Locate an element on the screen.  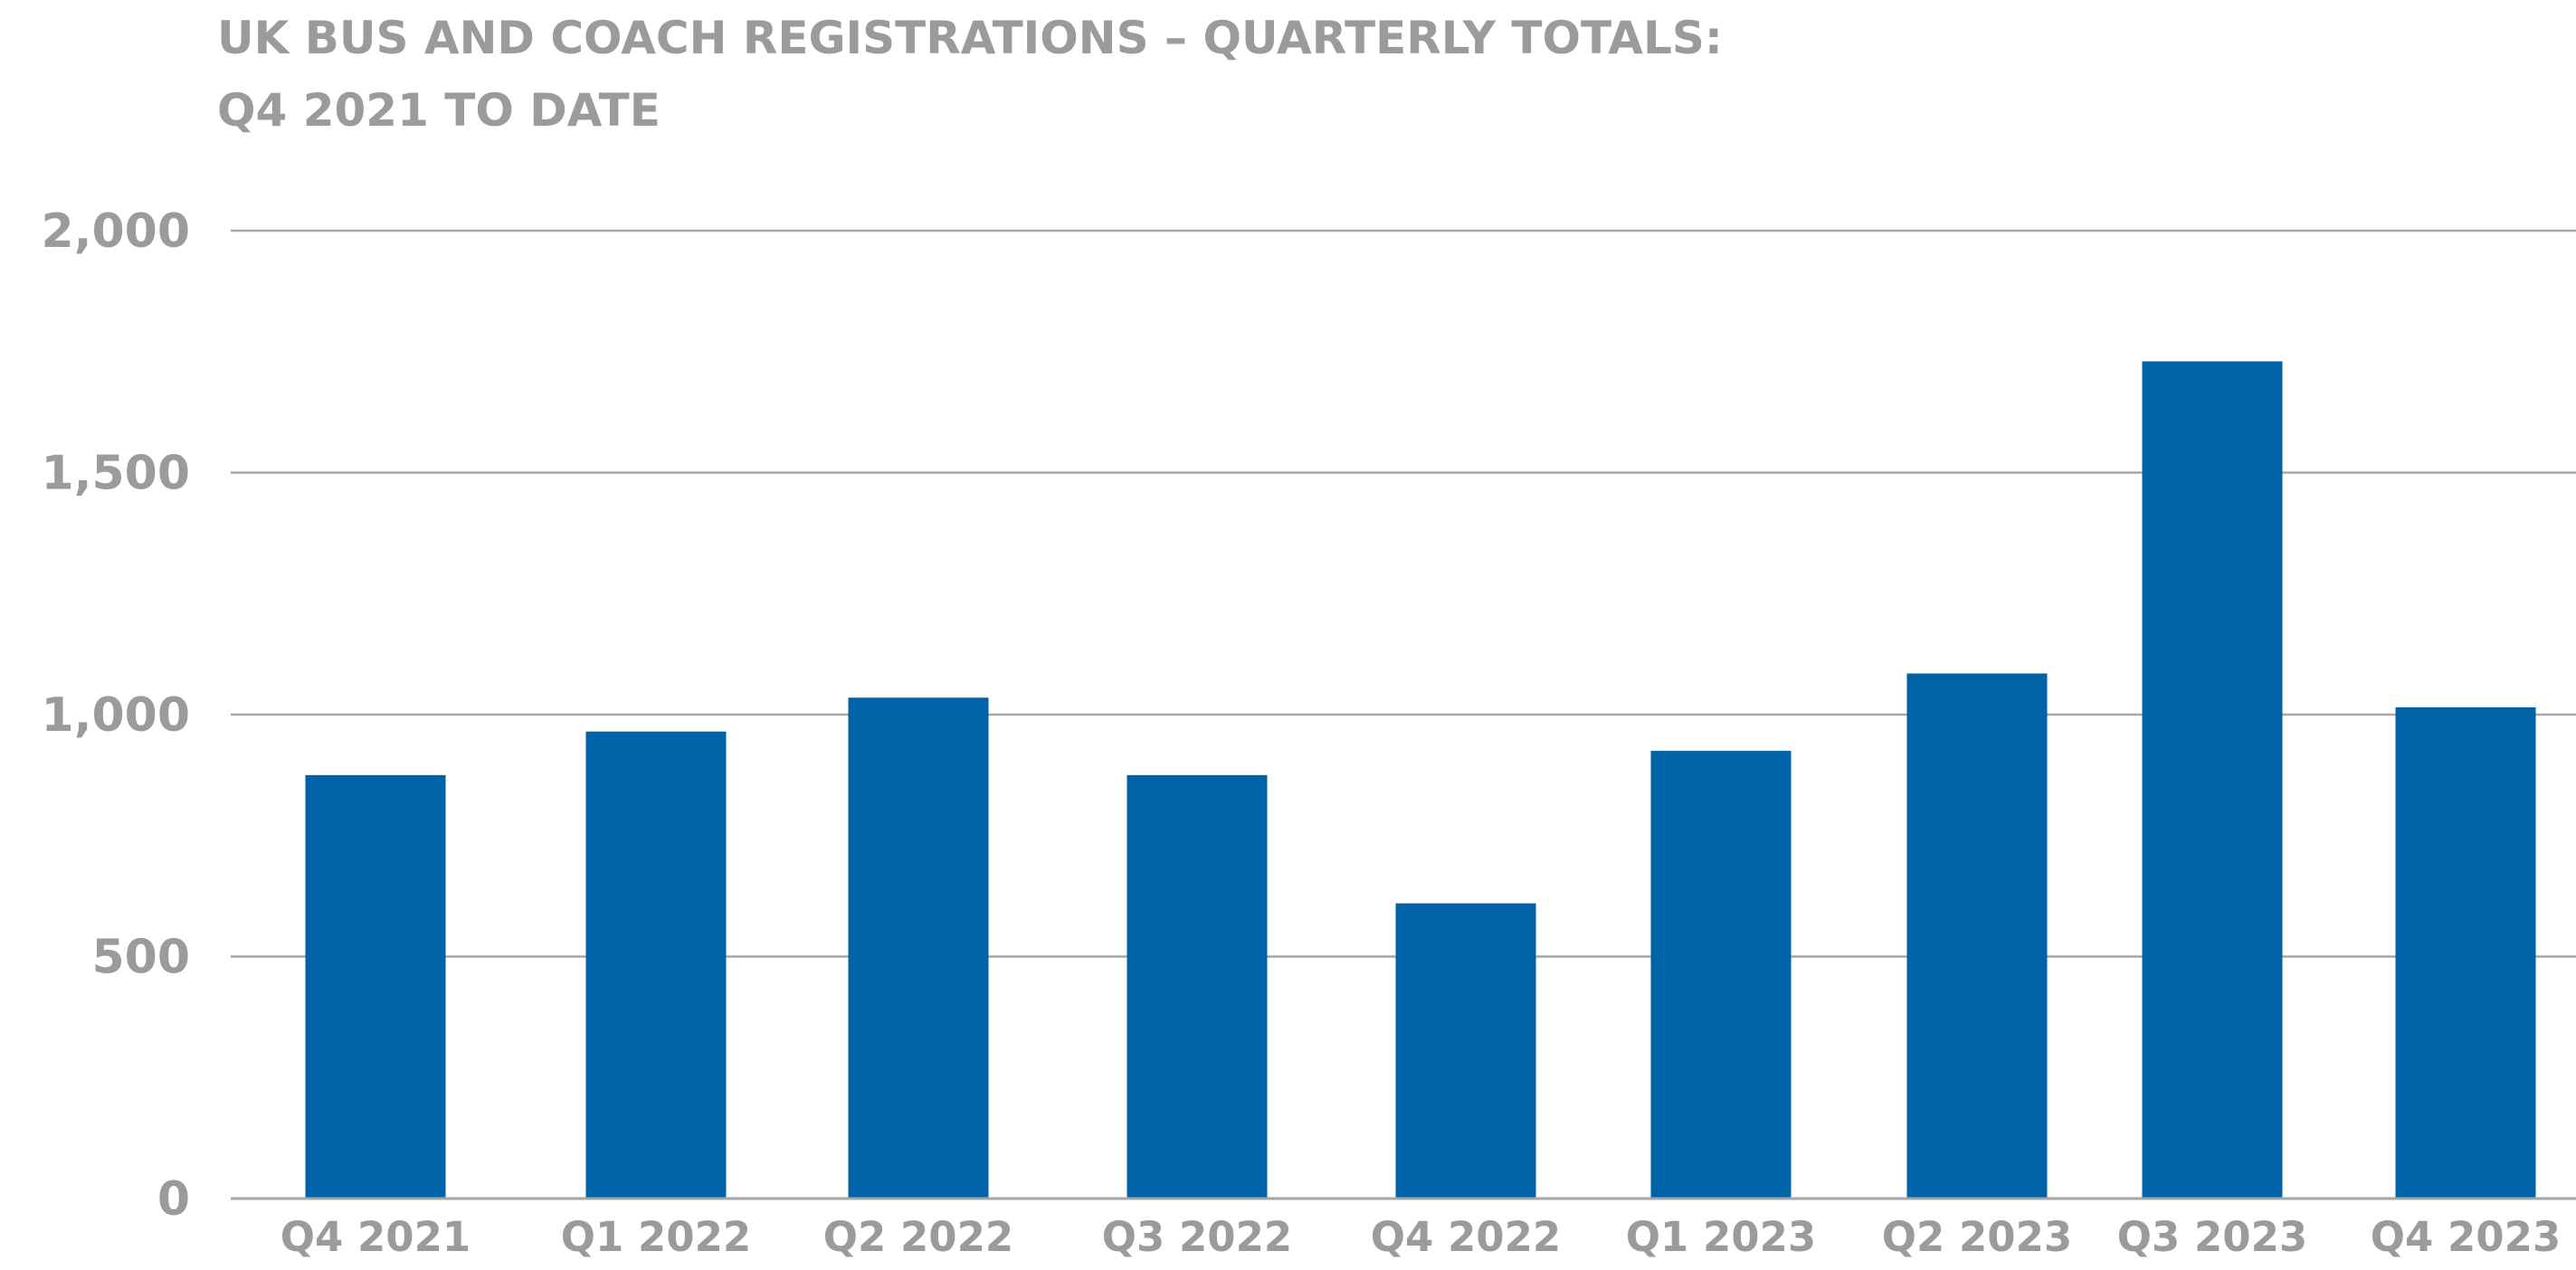
y-tick-label: 1,000 is located at coordinates (116, 715).